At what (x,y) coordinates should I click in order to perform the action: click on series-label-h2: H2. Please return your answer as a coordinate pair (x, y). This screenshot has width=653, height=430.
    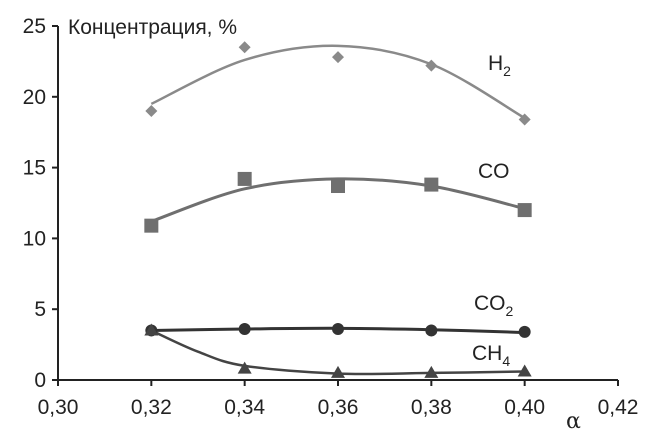
    Looking at the image, I should click on (499, 65).